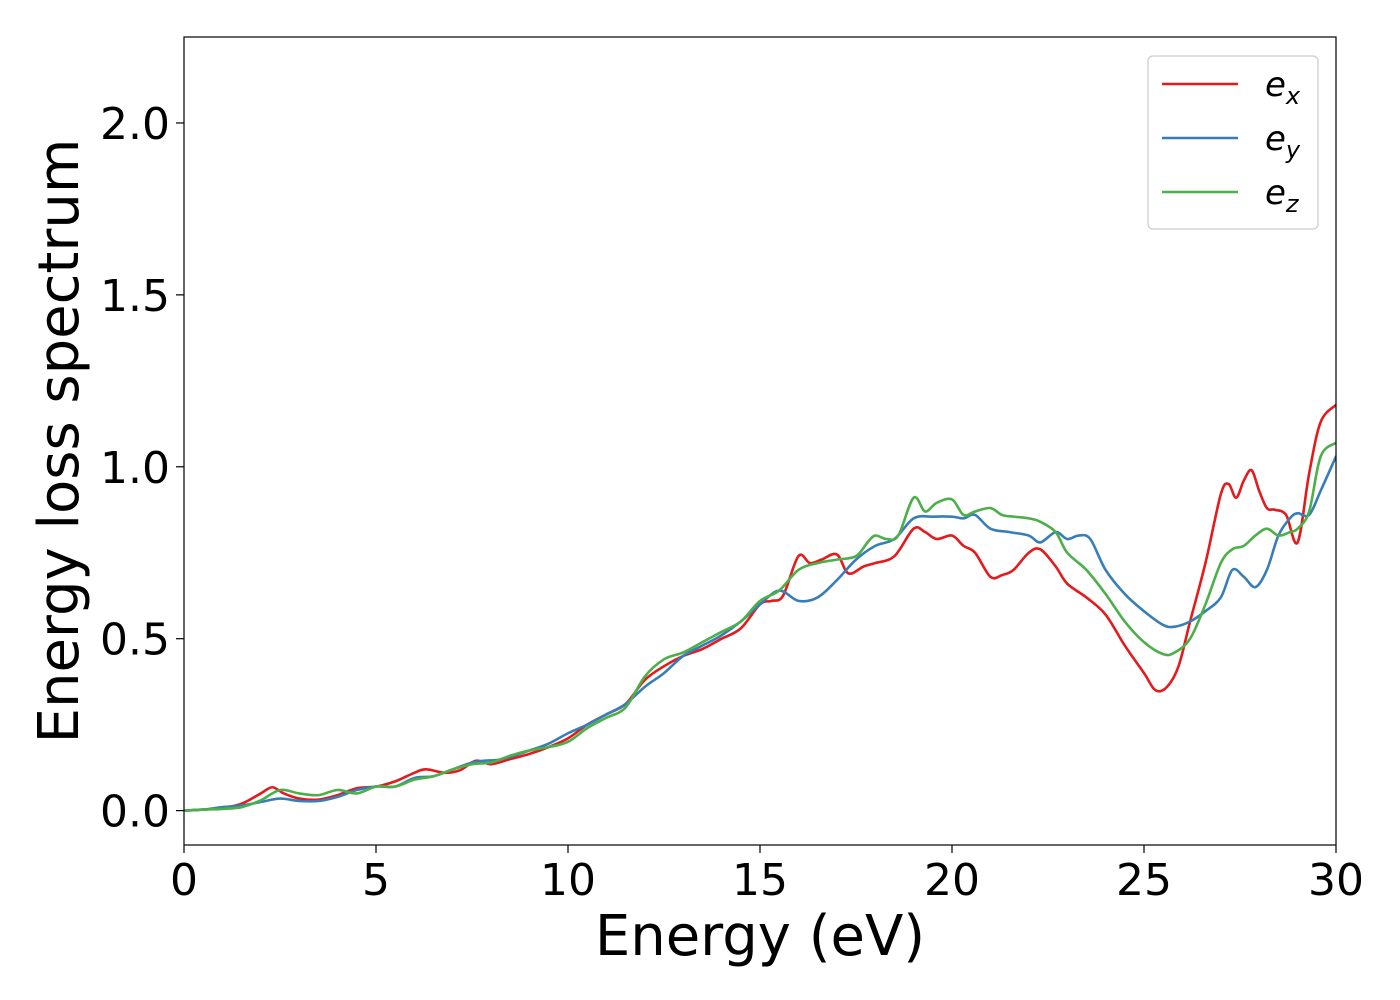 The image size is (1400, 1000). Describe the element at coordinates (135, 296) in the screenshot. I see `y-tick-label: 1.5` at that location.